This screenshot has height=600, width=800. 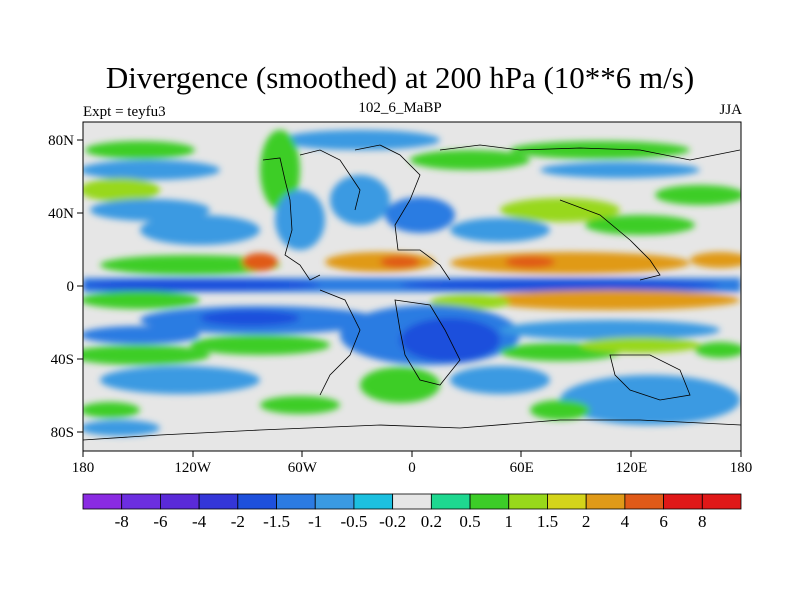 I want to click on colorbar, so click(x=412, y=501).